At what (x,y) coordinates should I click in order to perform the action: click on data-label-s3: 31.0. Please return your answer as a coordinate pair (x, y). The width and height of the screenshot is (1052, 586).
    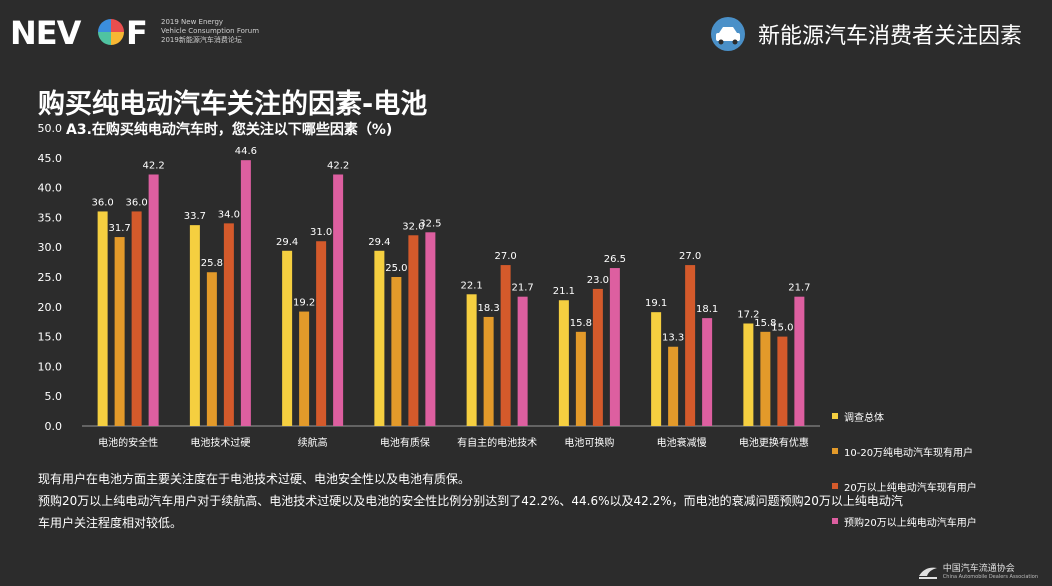
    Looking at the image, I should click on (321, 232).